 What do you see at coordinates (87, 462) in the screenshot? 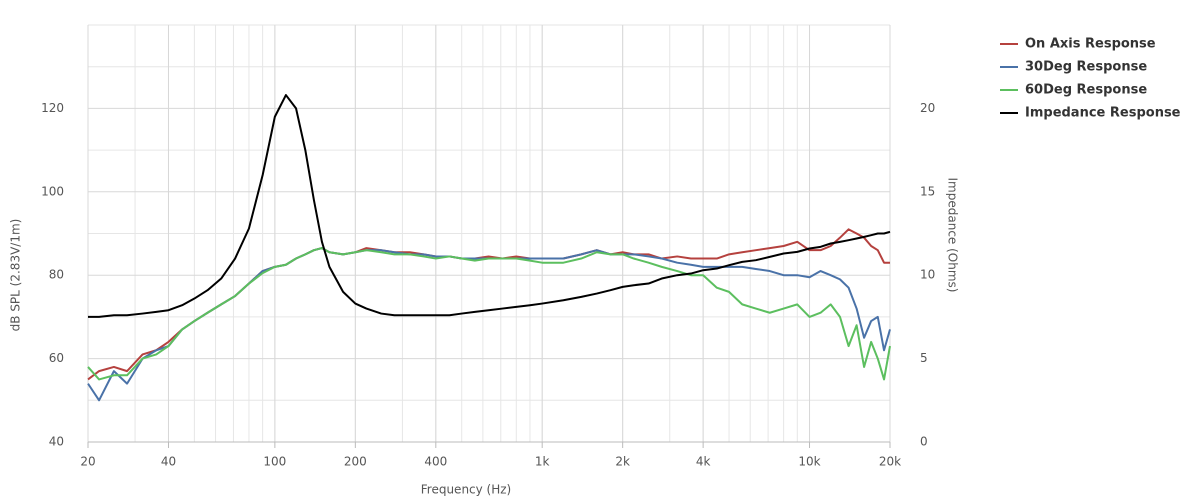
I see `x-tick-label: 20` at bounding box center [87, 462].